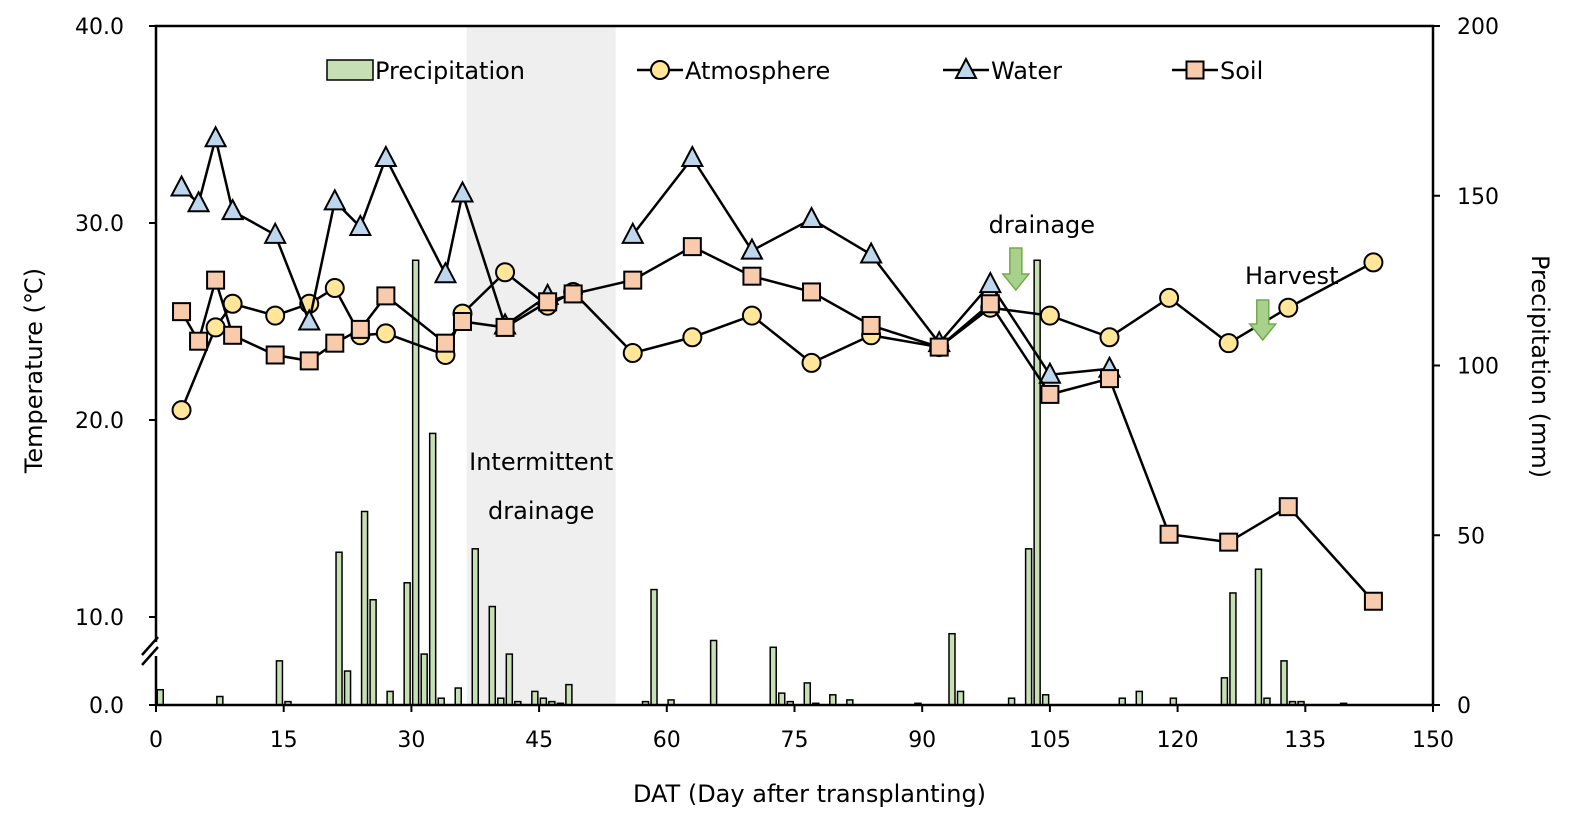 The width and height of the screenshot is (1571, 826). What do you see at coordinates (156, 740) in the screenshot?
I see `x-tick-label: 0` at bounding box center [156, 740].